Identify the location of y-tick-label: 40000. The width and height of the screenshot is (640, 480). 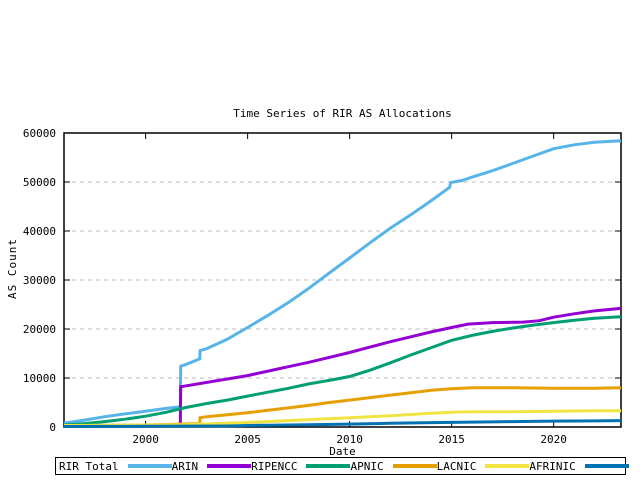
(39, 231).